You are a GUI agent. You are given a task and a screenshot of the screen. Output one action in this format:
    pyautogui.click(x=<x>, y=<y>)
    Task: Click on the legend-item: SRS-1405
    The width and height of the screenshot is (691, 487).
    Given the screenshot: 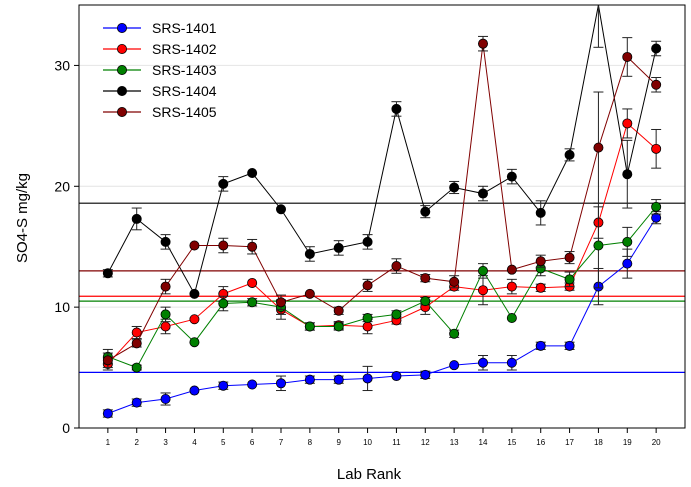 What is the action you would take?
    pyautogui.click(x=160, y=112)
    